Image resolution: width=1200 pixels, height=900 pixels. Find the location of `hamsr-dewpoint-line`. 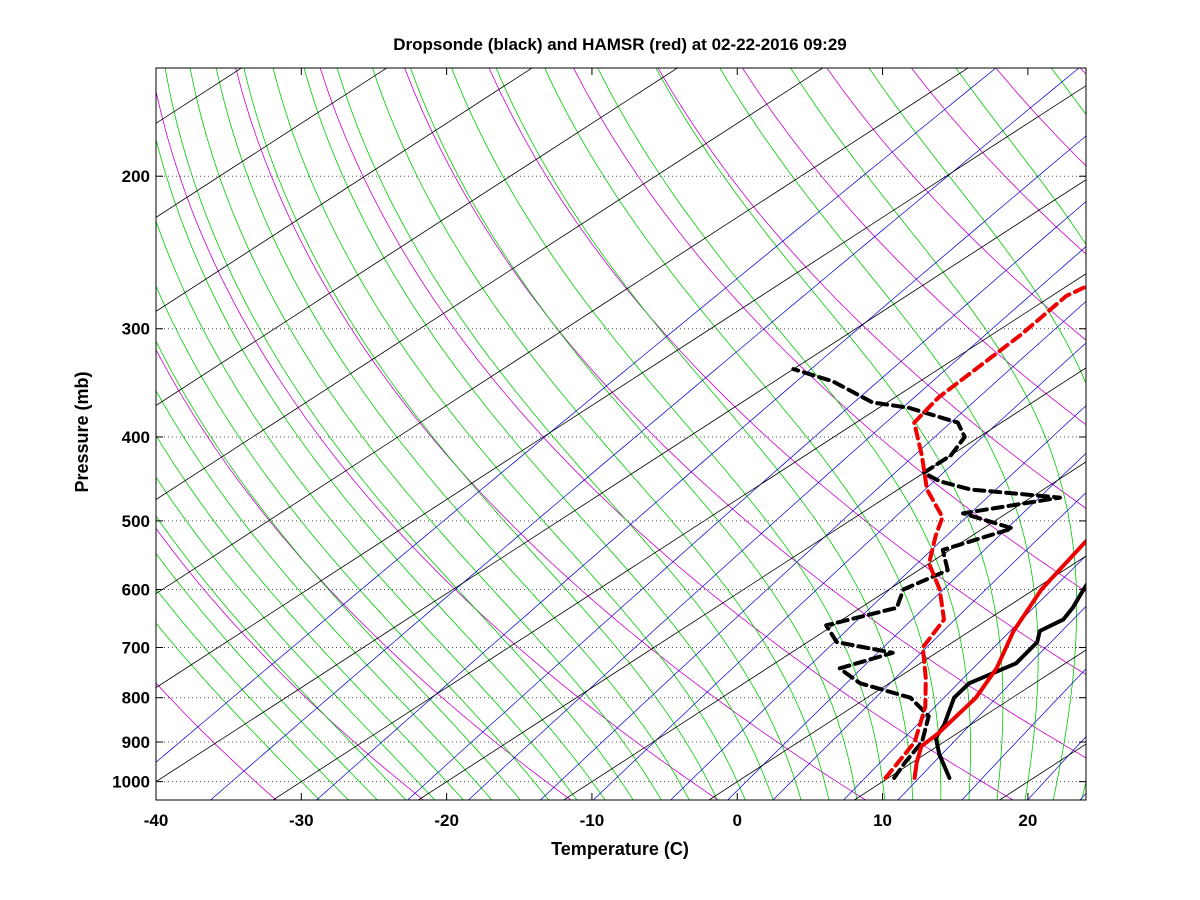

hamsr-dewpoint-line is located at coordinates (984, 532).